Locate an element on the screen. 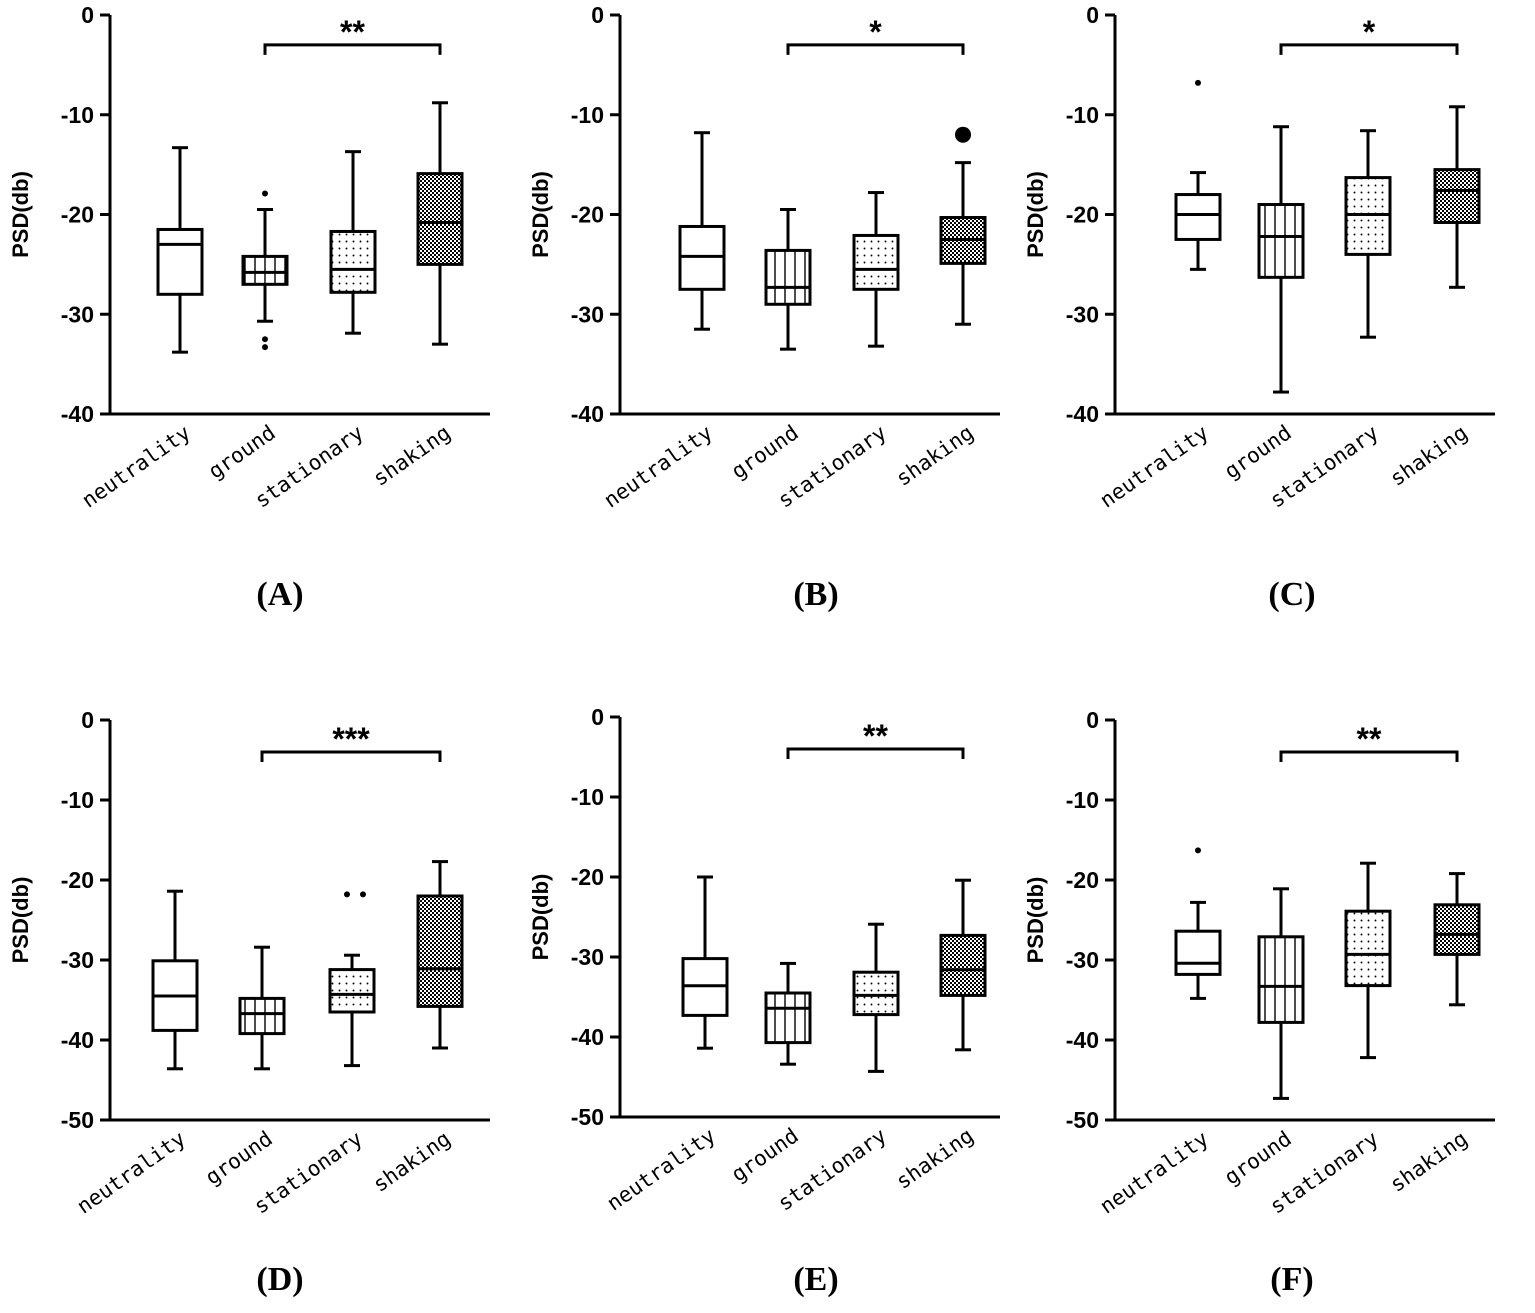  panel-label: (B) is located at coordinates (815, 594).